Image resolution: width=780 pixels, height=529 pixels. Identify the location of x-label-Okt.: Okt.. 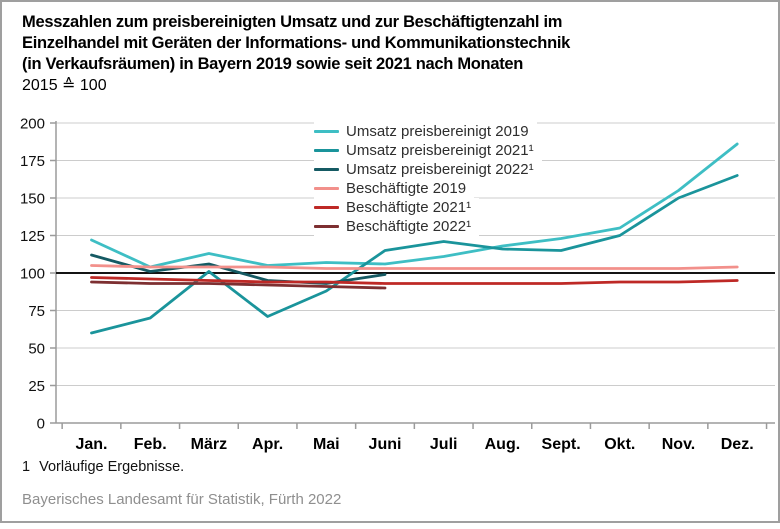
(619, 444).